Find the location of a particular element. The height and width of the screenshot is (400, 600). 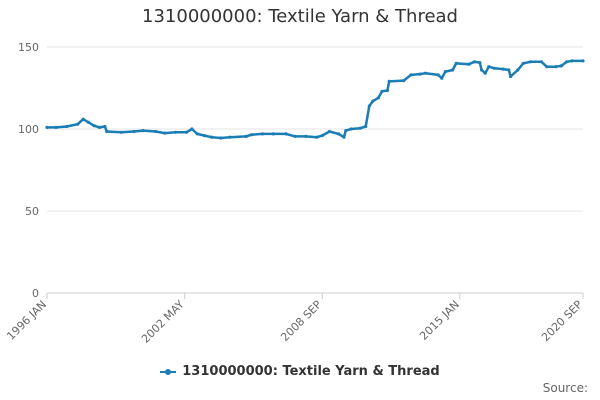

source-label: Source: is located at coordinates (565, 388).